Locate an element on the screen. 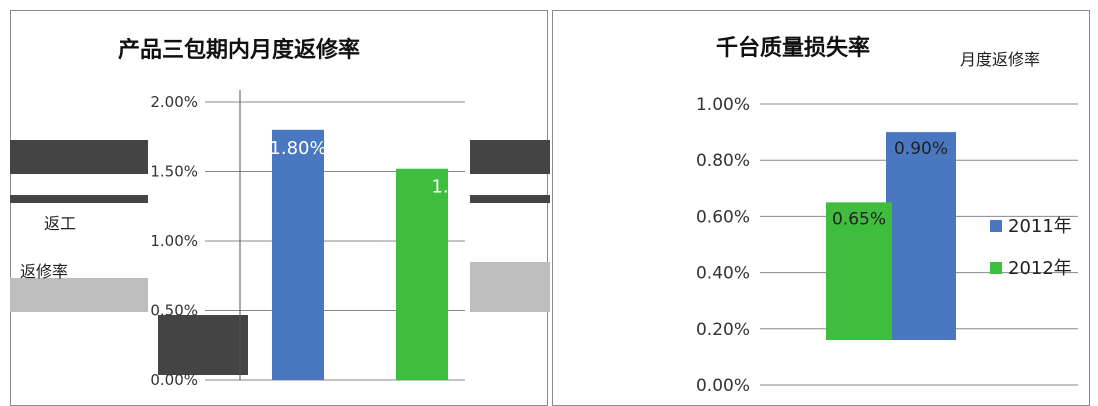  left-chart-title: 产品三包期内月度返修率 is located at coordinates (239, 50).